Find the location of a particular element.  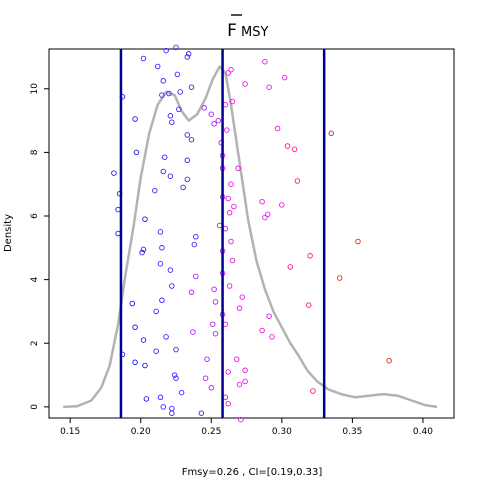

y-tick-label: 2 is located at coordinates (35, 343).